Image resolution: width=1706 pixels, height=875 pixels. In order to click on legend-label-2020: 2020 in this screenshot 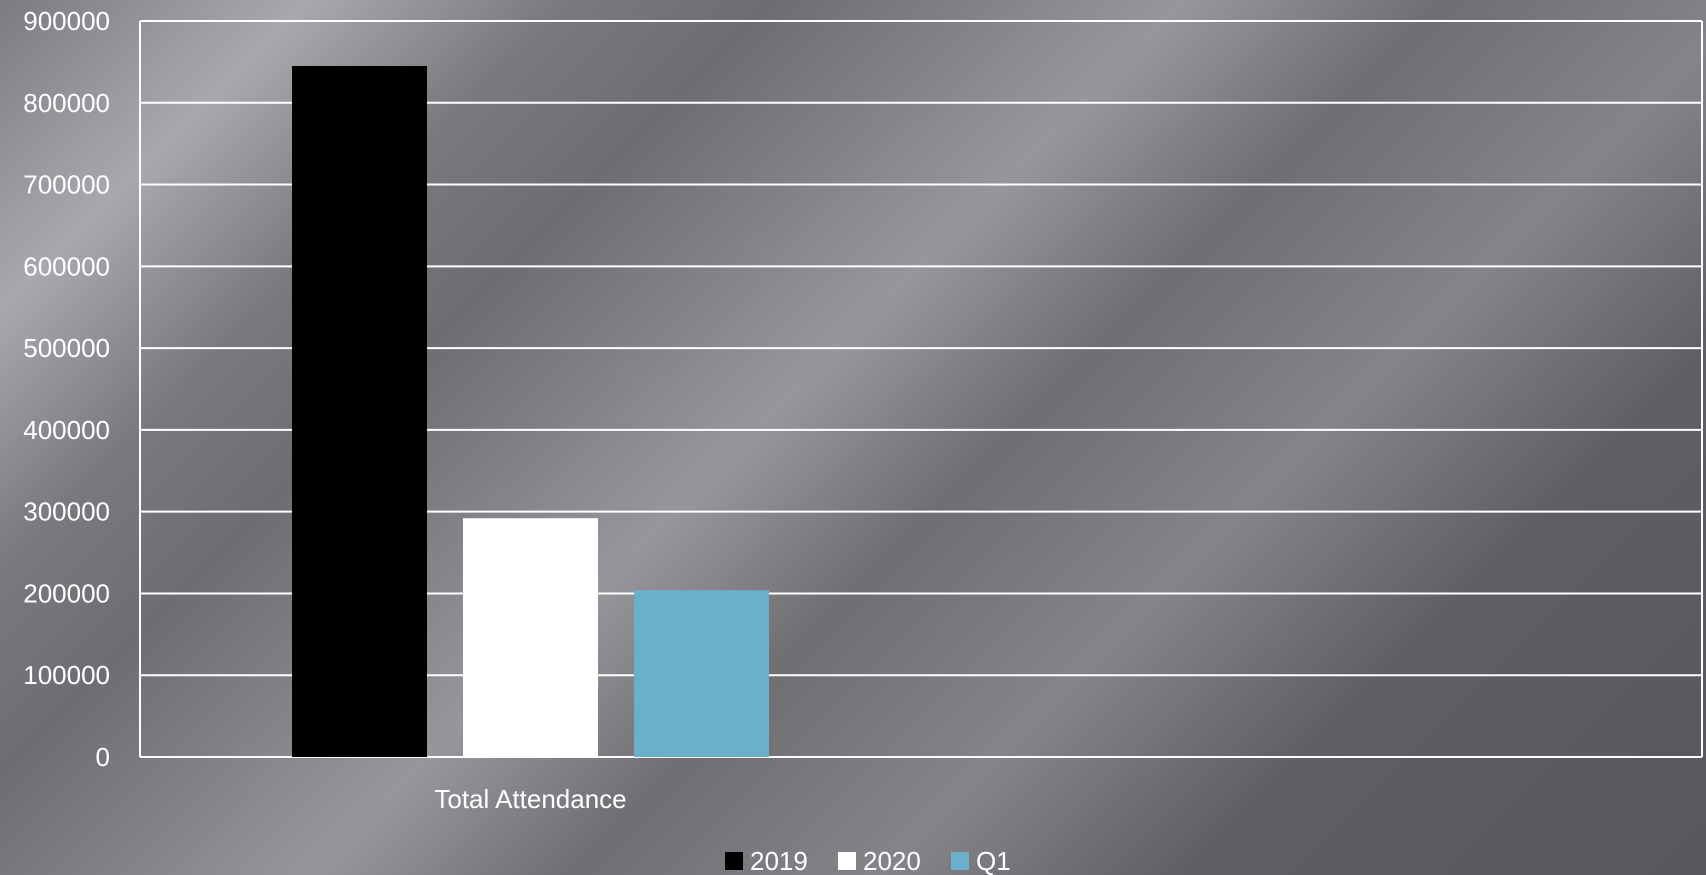, I will do `click(892, 860)`.